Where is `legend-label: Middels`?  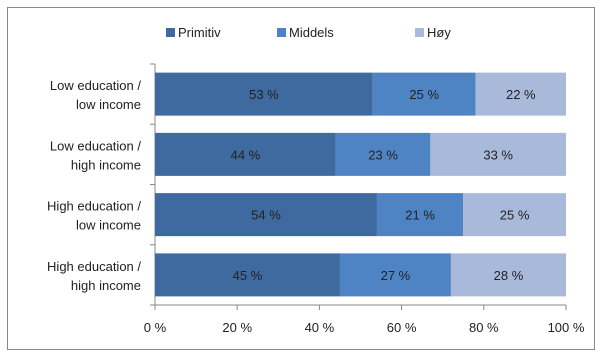 legend-label: Middels is located at coordinates (311, 32).